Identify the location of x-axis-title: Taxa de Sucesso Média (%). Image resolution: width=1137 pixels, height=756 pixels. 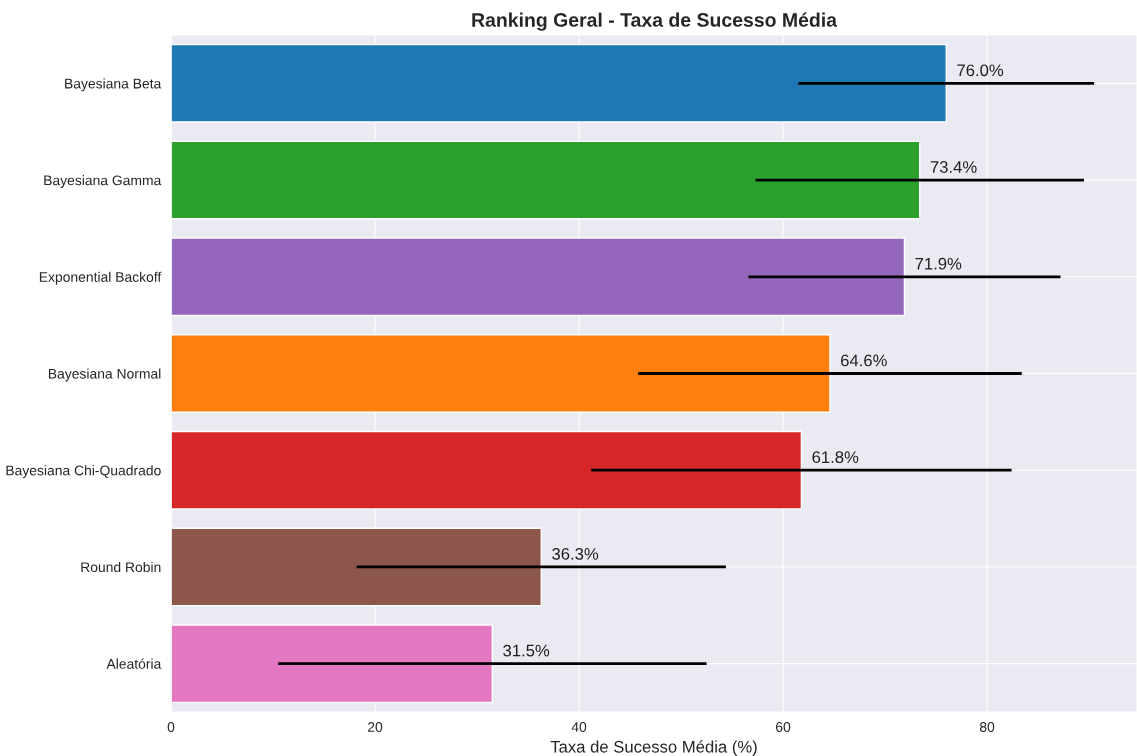
(653, 748).